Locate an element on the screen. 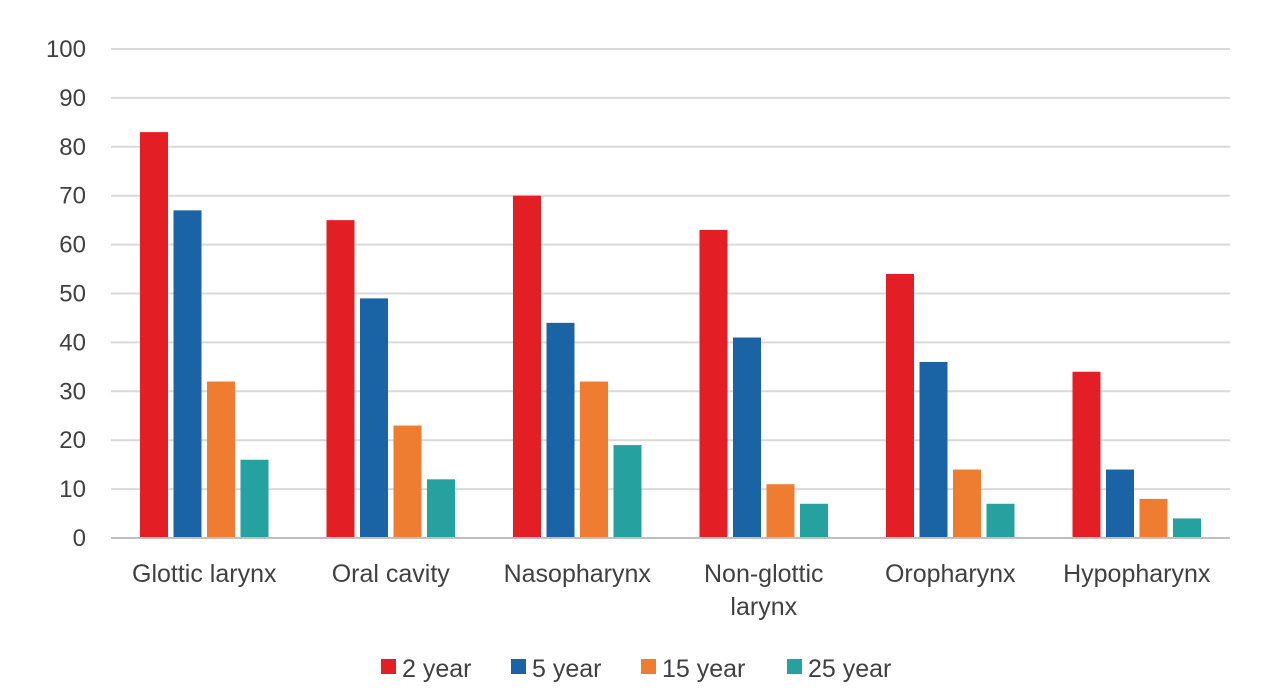 This screenshot has width=1278, height=698. y-tick-label: 50 is located at coordinates (72, 294).